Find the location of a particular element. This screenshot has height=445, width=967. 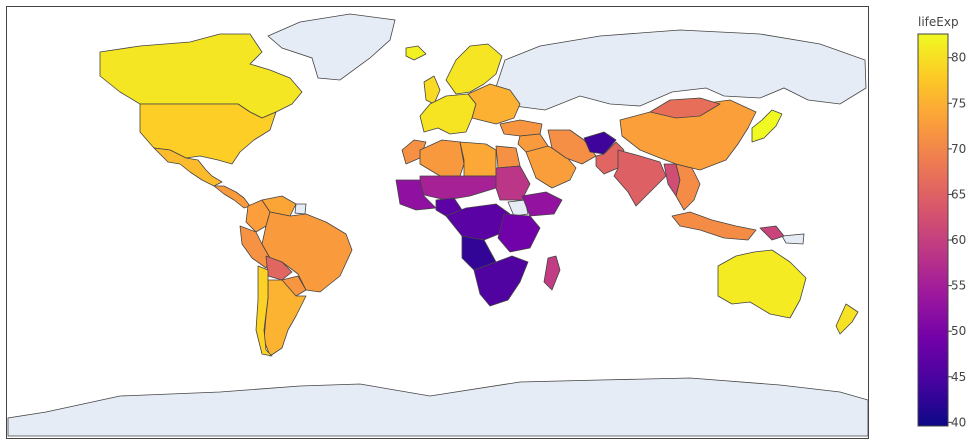

greenland-region is located at coordinates (331, 47).